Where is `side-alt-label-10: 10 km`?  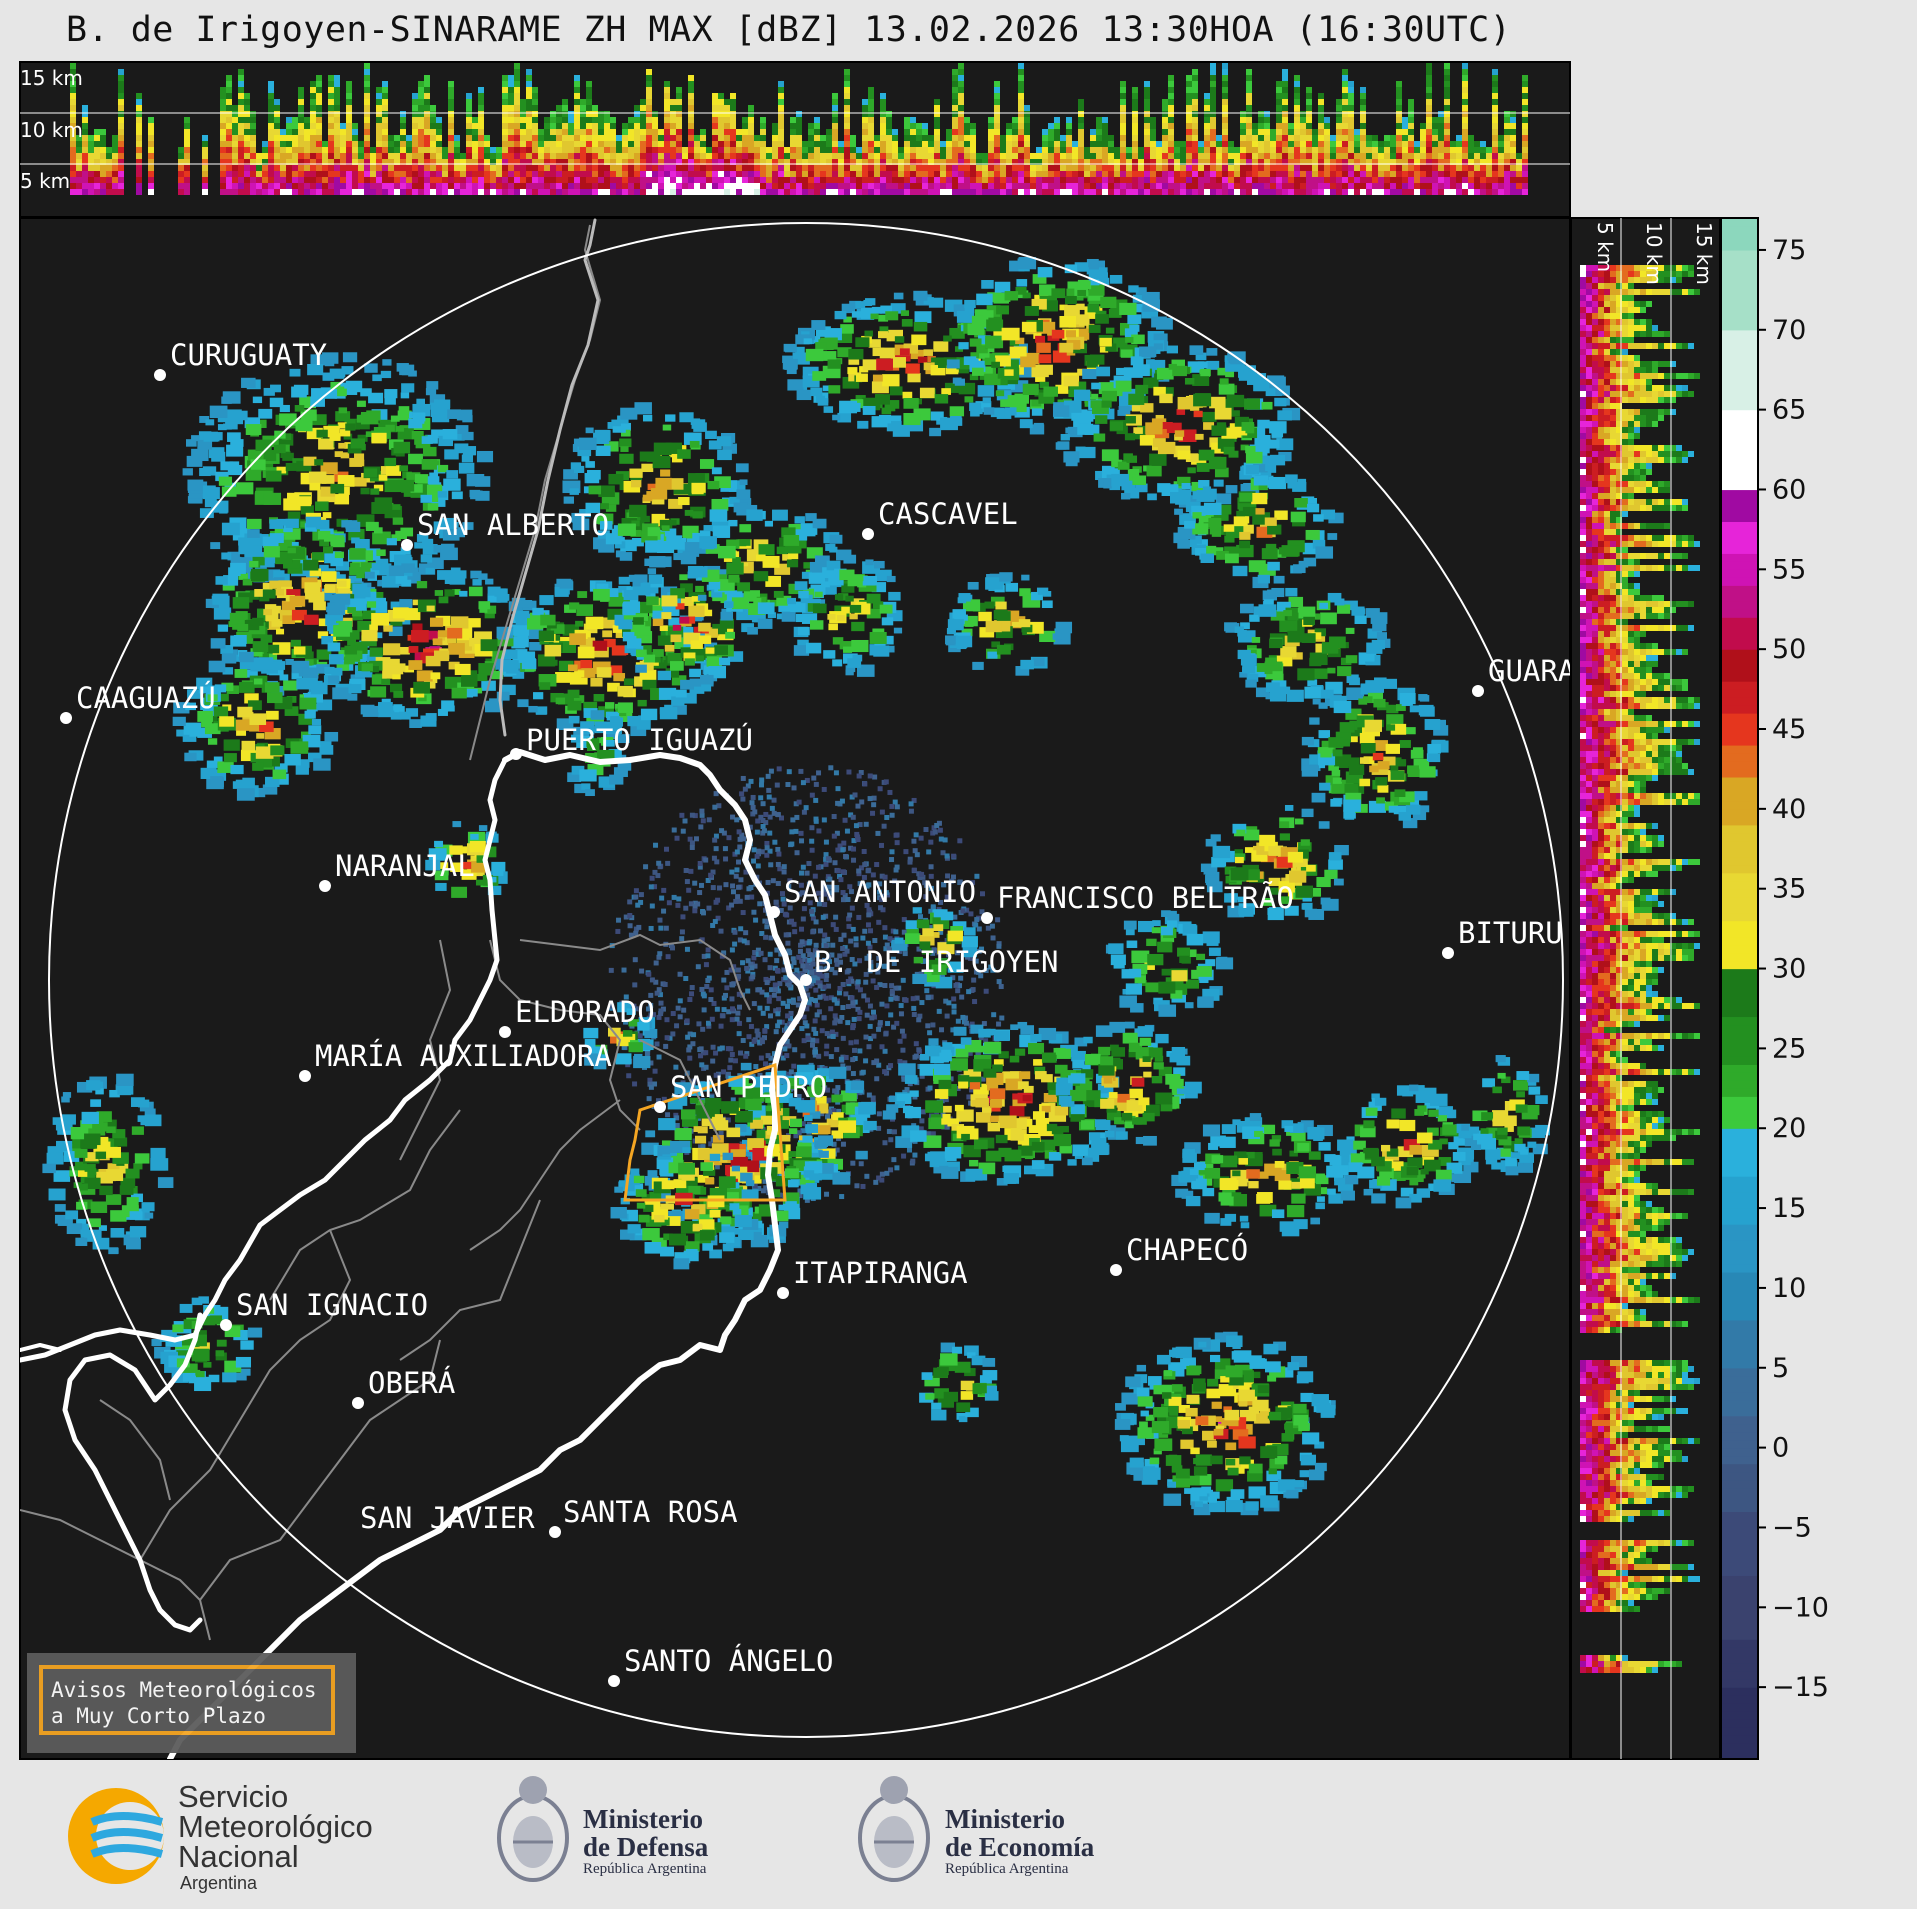
side-alt-label-10: 10 km is located at coordinates (1654, 253).